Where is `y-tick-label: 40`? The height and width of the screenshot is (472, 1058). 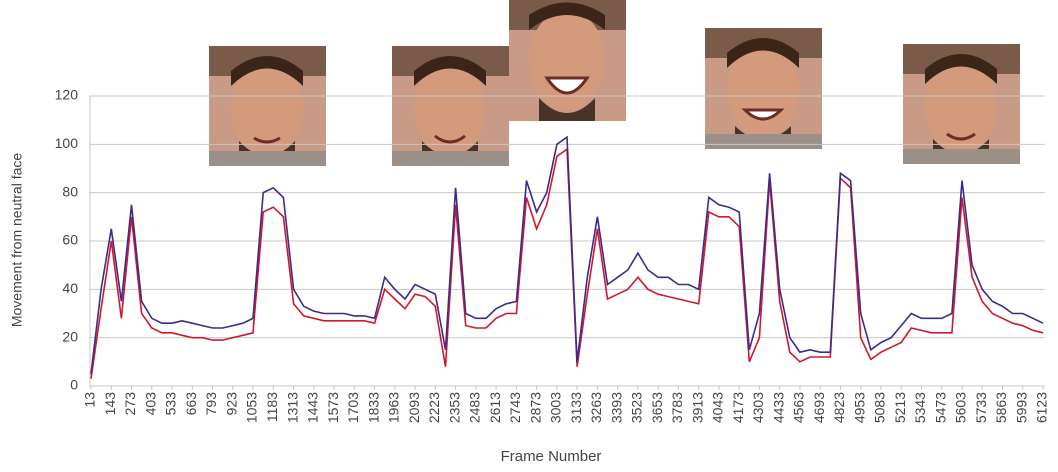
y-tick-label: 40 is located at coordinates (70, 288).